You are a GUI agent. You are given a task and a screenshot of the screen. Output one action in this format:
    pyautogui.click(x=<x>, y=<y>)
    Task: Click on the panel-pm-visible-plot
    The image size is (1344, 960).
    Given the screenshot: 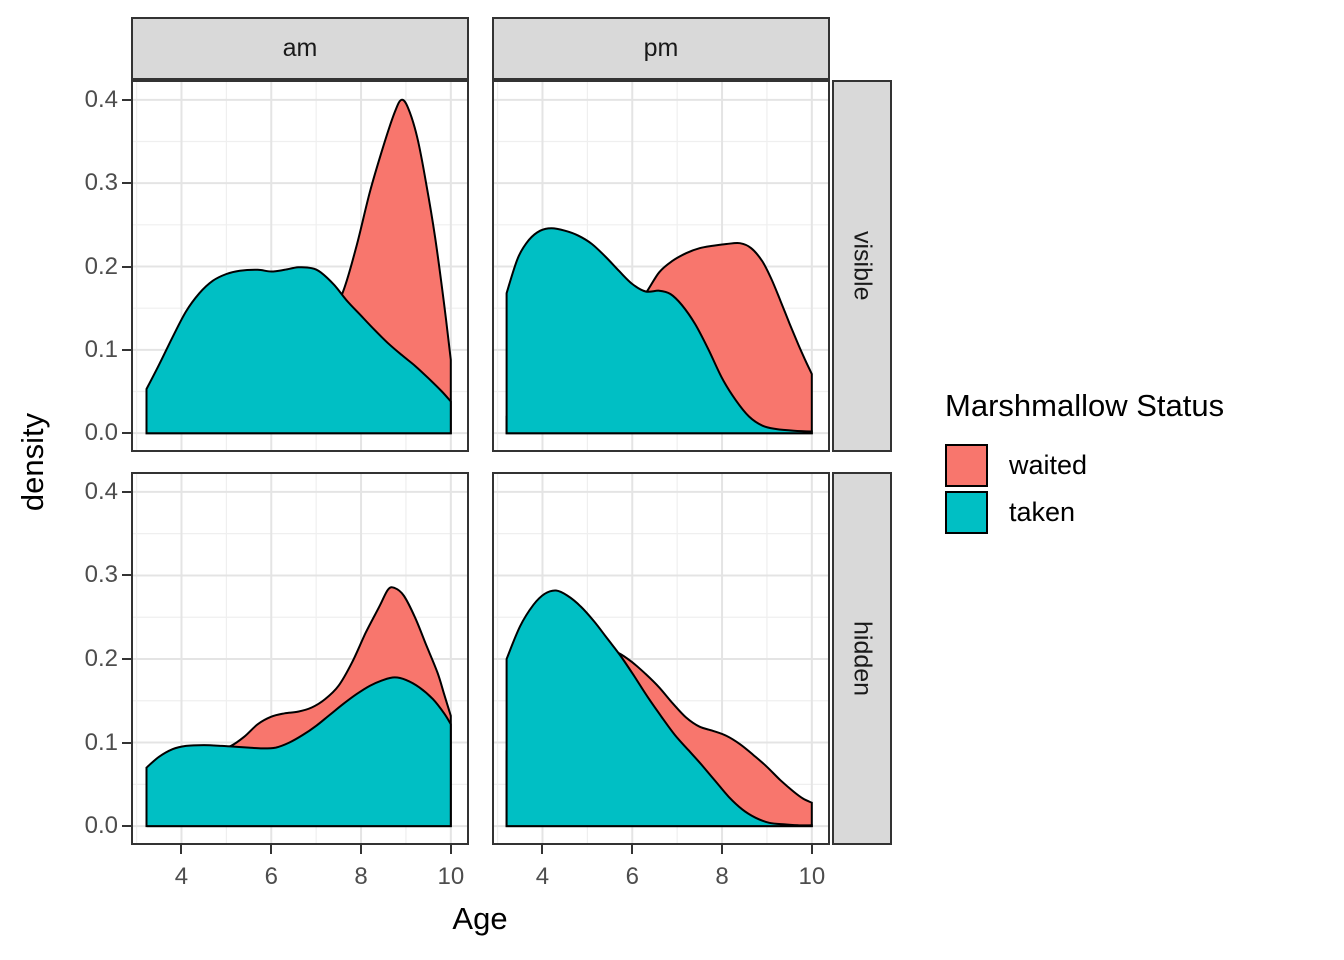 What is the action you would take?
    pyautogui.click(x=661, y=266)
    